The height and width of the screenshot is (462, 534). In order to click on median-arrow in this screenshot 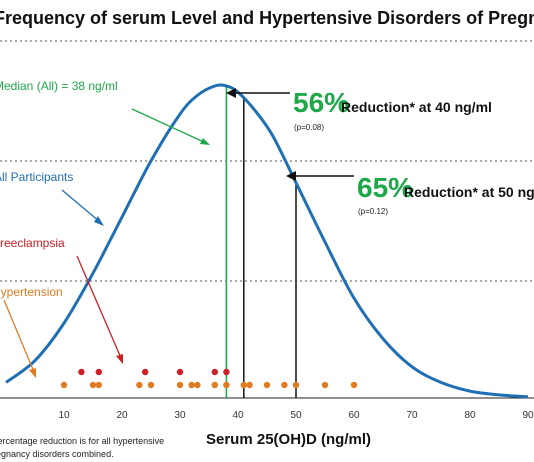, I will do `click(169, 126)`.